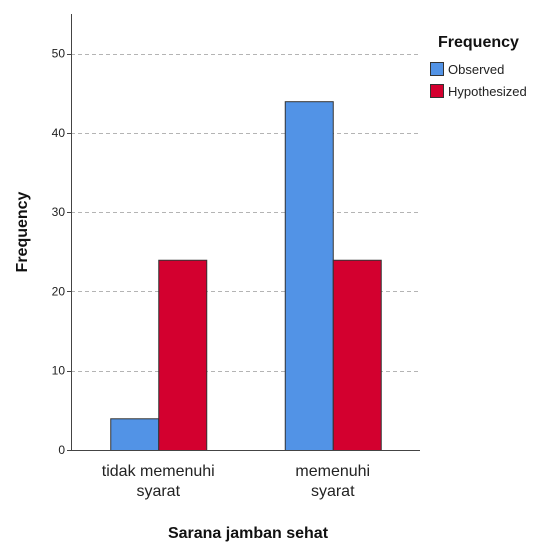 This screenshot has width=555, height=545. I want to click on legend-label-observed: Observed, so click(476, 69).